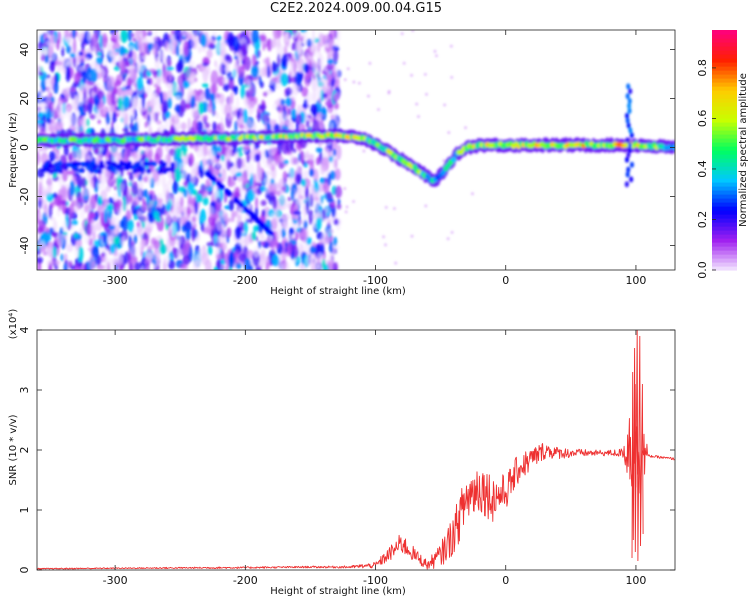 The height and width of the screenshot is (600, 750). Describe the element at coordinates (24, 50) in the screenshot. I see `spectrogram-ytick-label: 40` at that location.